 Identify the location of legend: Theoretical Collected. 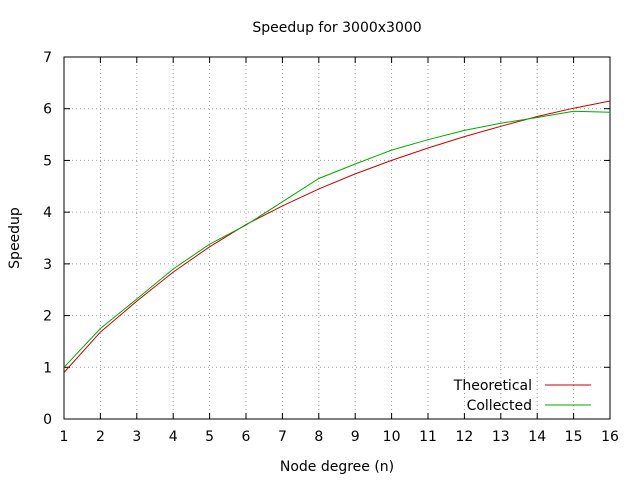
(522, 396).